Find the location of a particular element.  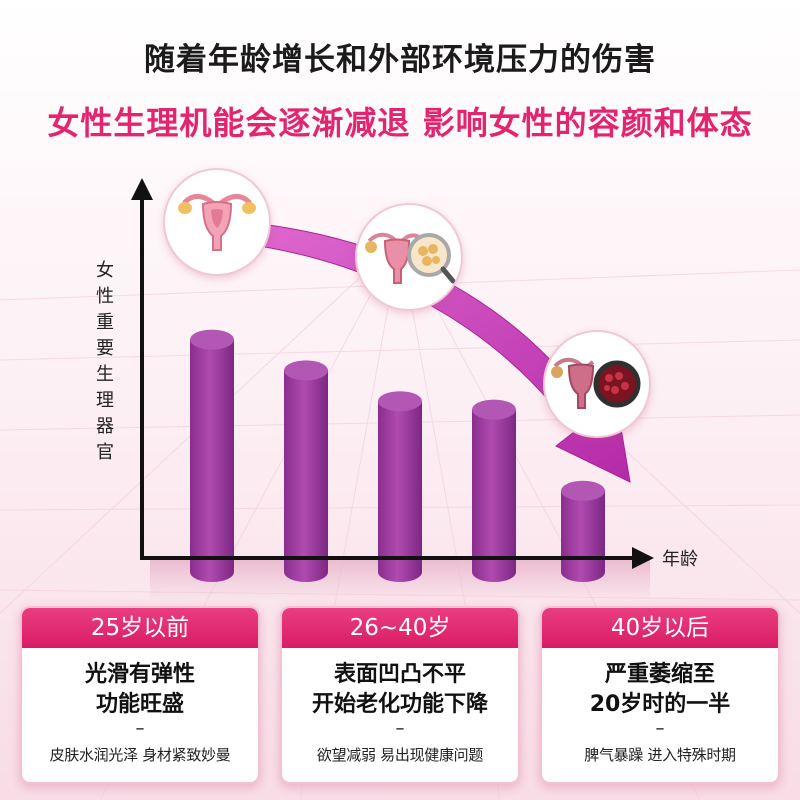

card-subtitle: 欲望减弱 易出现健康问题 is located at coordinates (400, 755).